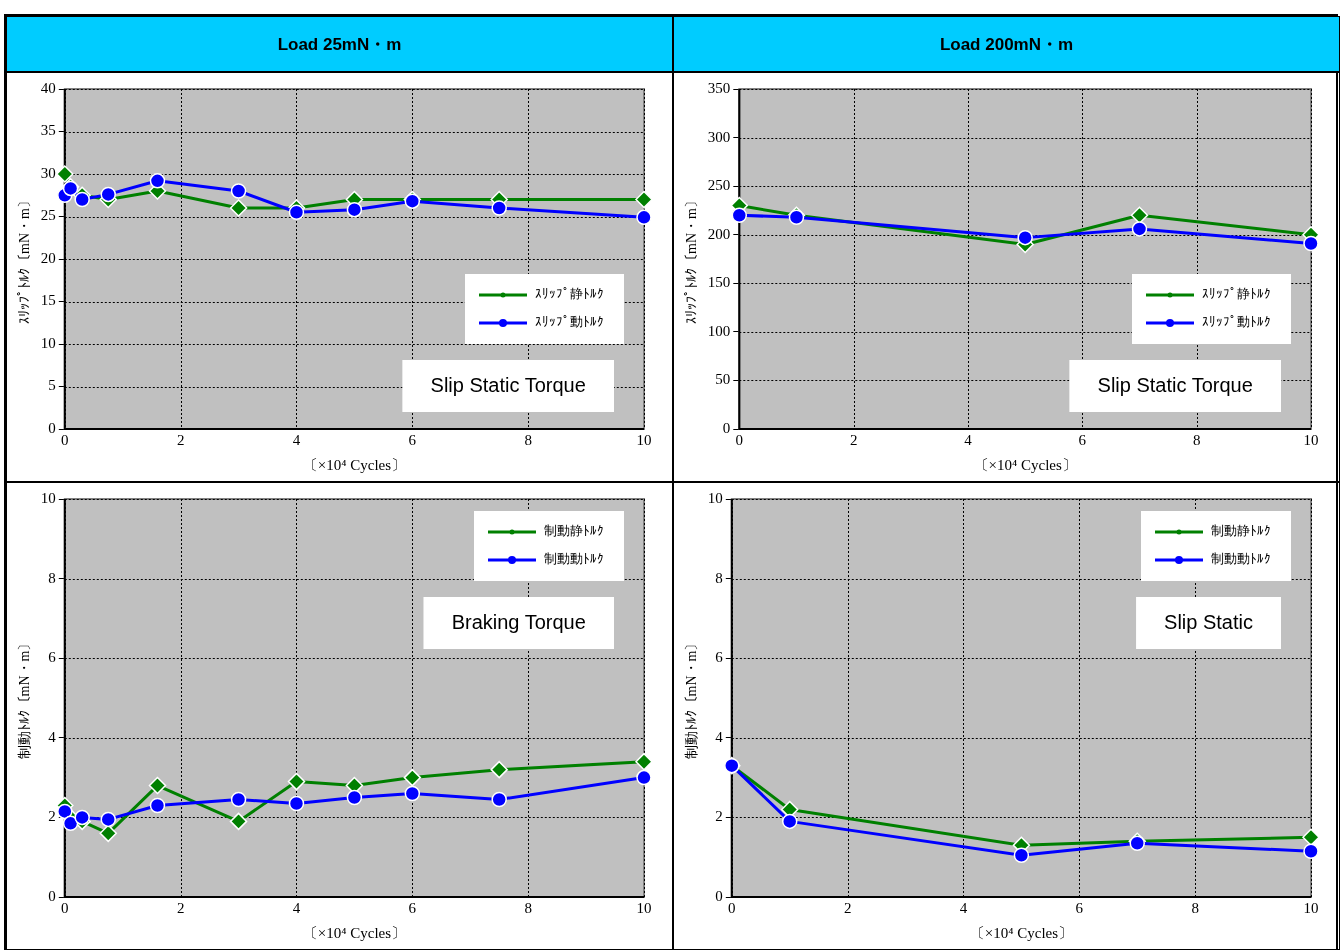 This screenshot has height=950, width=1342. Describe the element at coordinates (719, 136) in the screenshot. I see `y-tick-label: 300` at that location.